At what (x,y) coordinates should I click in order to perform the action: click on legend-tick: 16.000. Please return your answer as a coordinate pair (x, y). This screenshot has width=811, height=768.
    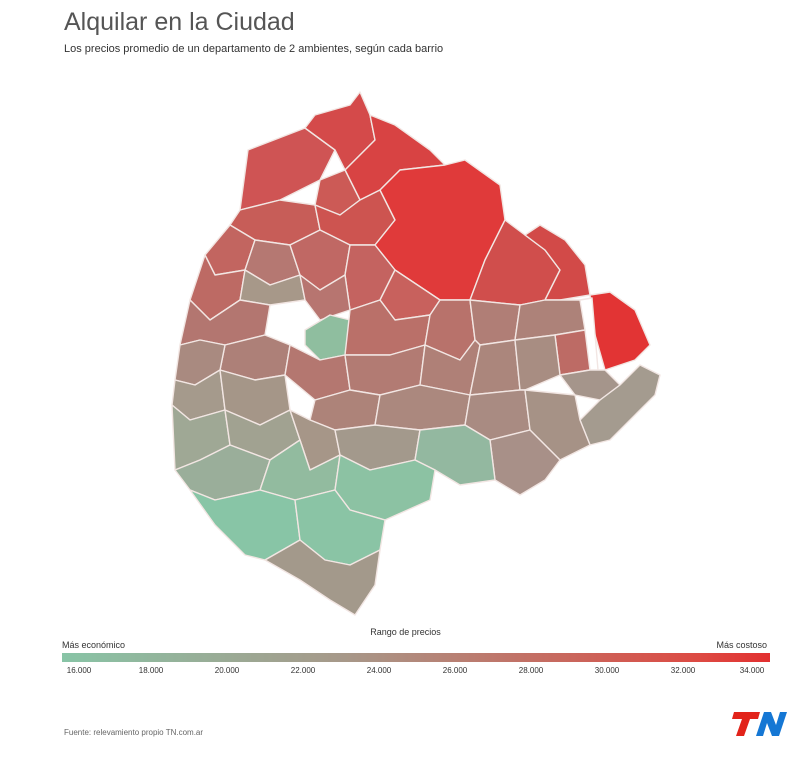
    Looking at the image, I should click on (79, 670).